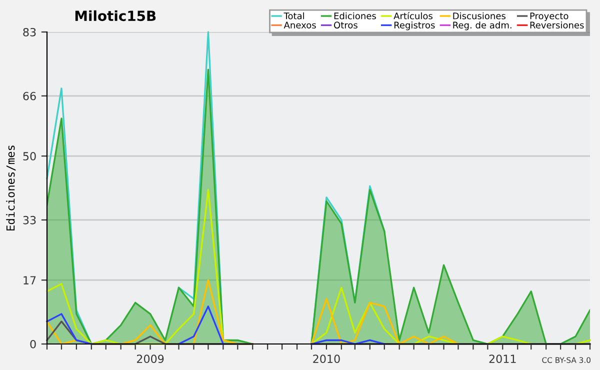 This screenshot has height=370, width=600. What do you see at coordinates (557, 25) in the screenshot?
I see `legend-label: Reversiones` at bounding box center [557, 25].